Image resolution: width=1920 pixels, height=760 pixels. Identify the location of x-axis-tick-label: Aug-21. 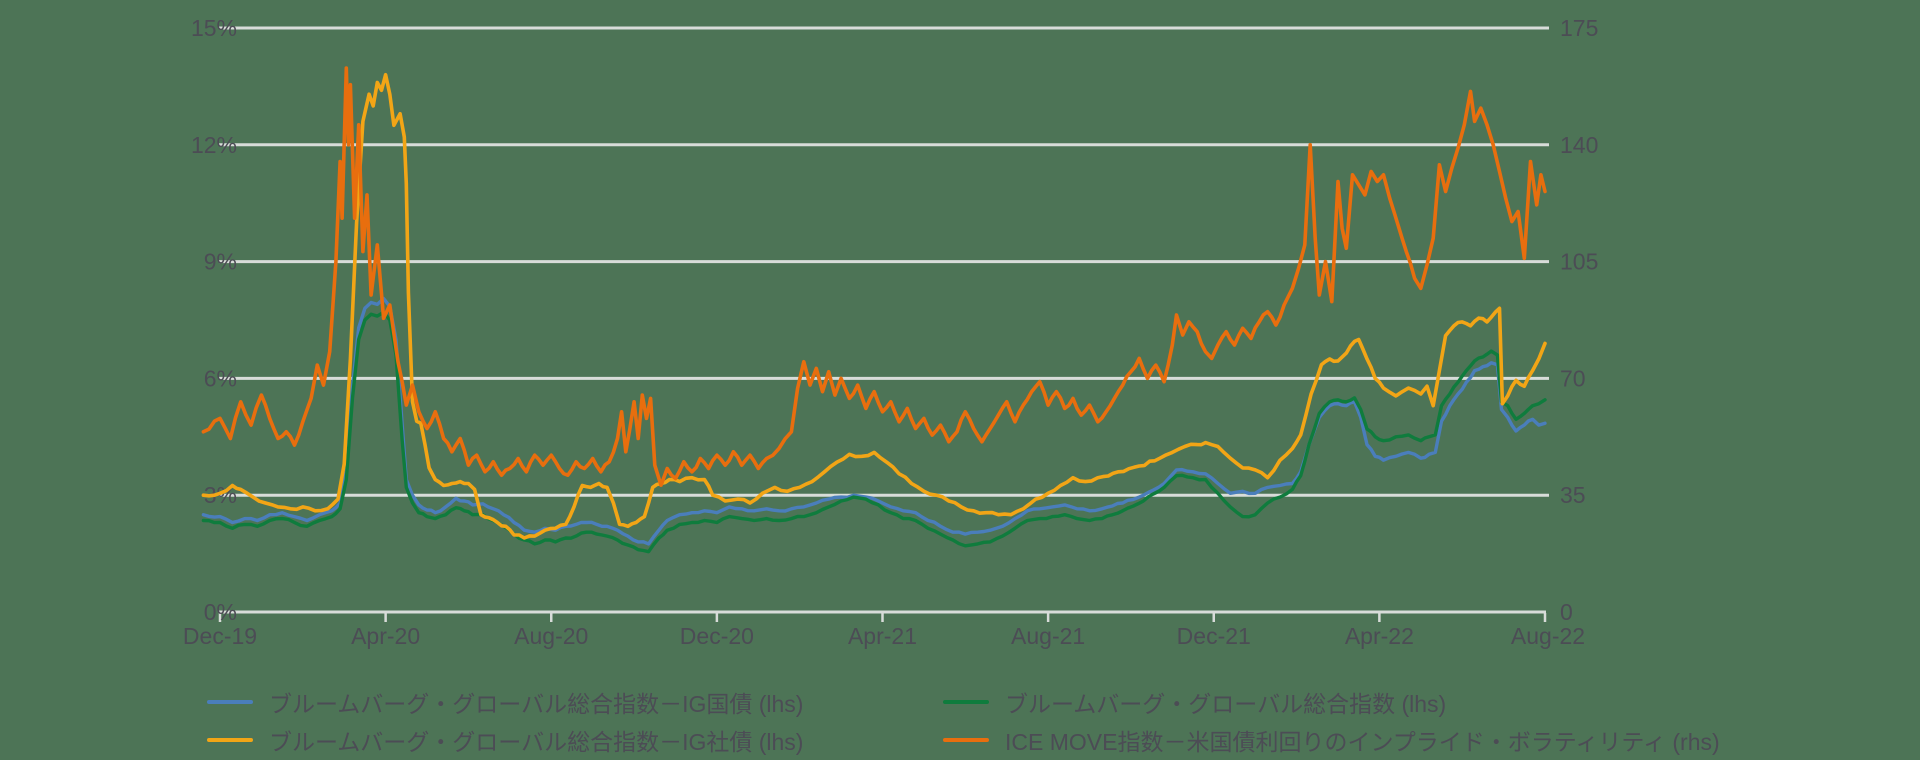
(1048, 636).